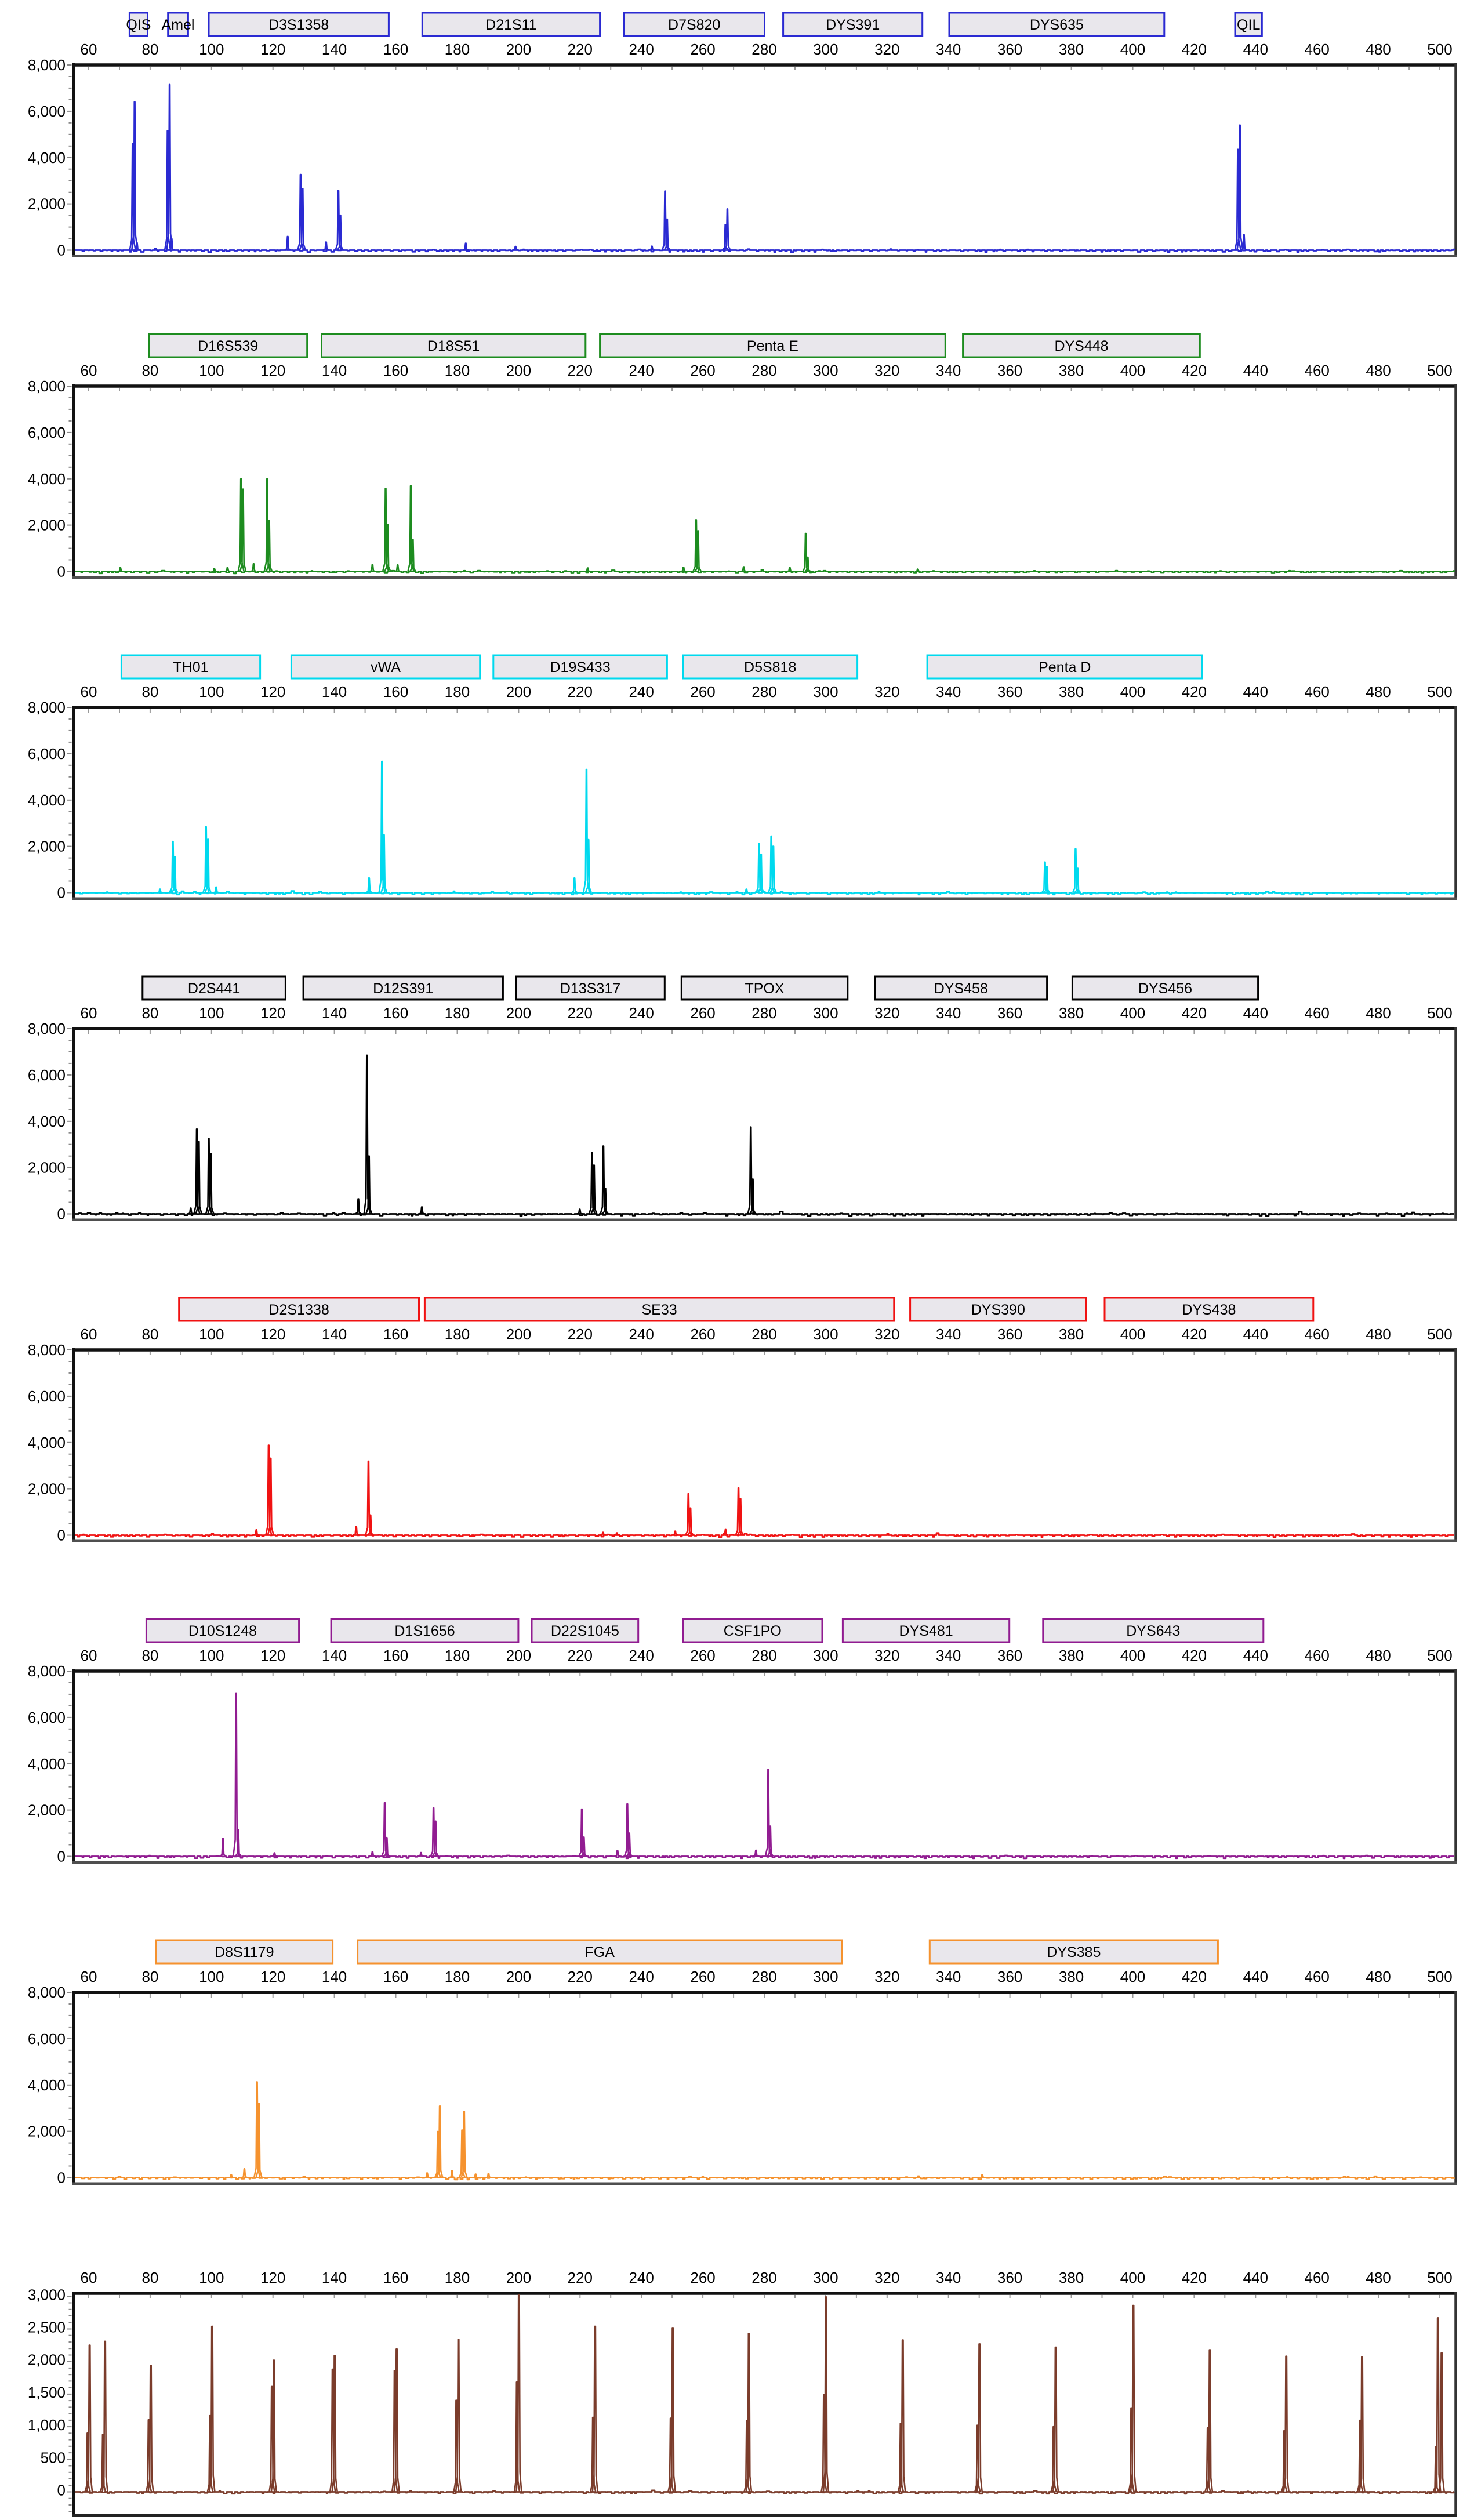 This screenshot has height=2520, width=1474. I want to click on svg-text: D18S51, so click(453, 346).